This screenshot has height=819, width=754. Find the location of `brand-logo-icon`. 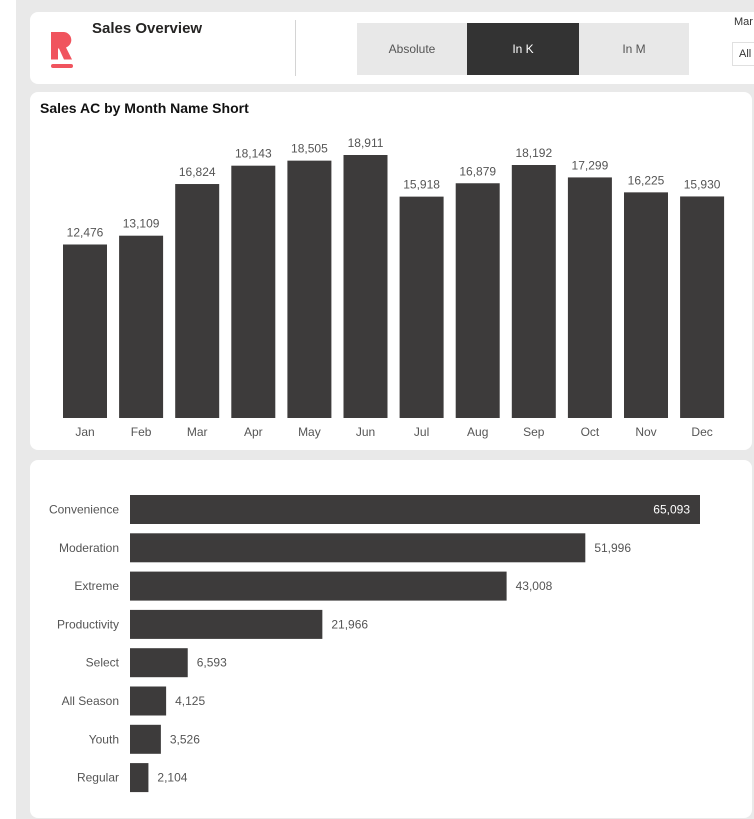

brand-logo-icon is located at coordinates (62, 50).